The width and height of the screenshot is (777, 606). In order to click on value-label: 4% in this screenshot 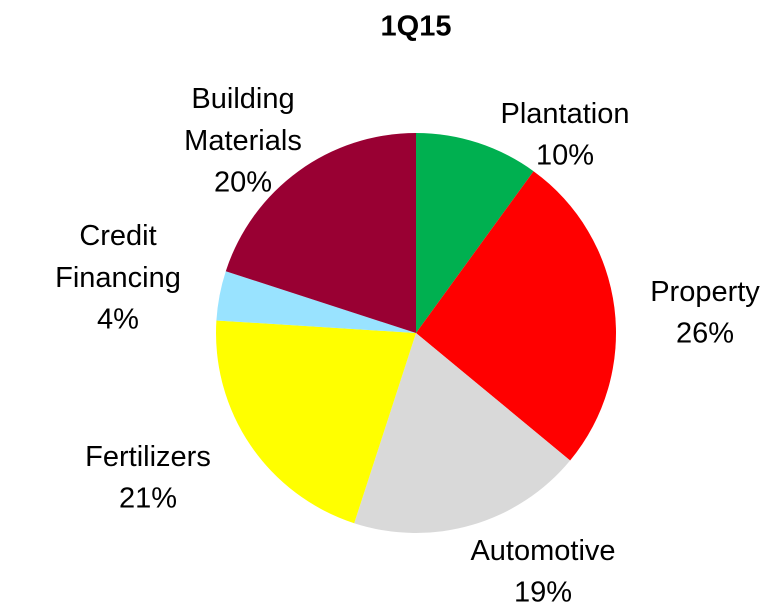, I will do `click(118, 320)`.